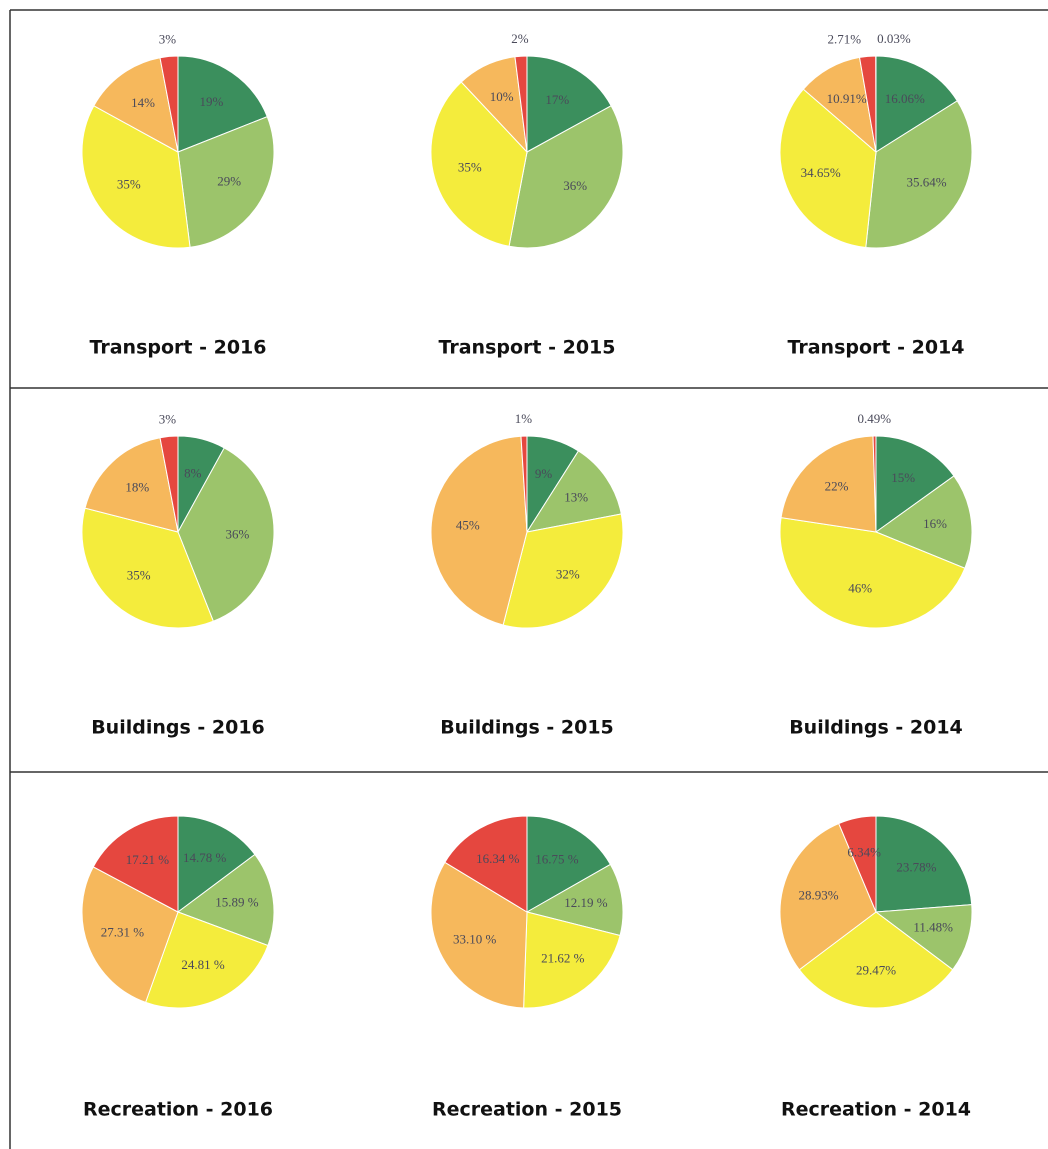 Image resolution: width=1048 pixels, height=1149 pixels. What do you see at coordinates (527, 1110) in the screenshot?
I see `chart-title: Recreation - 2015` at bounding box center [527, 1110].